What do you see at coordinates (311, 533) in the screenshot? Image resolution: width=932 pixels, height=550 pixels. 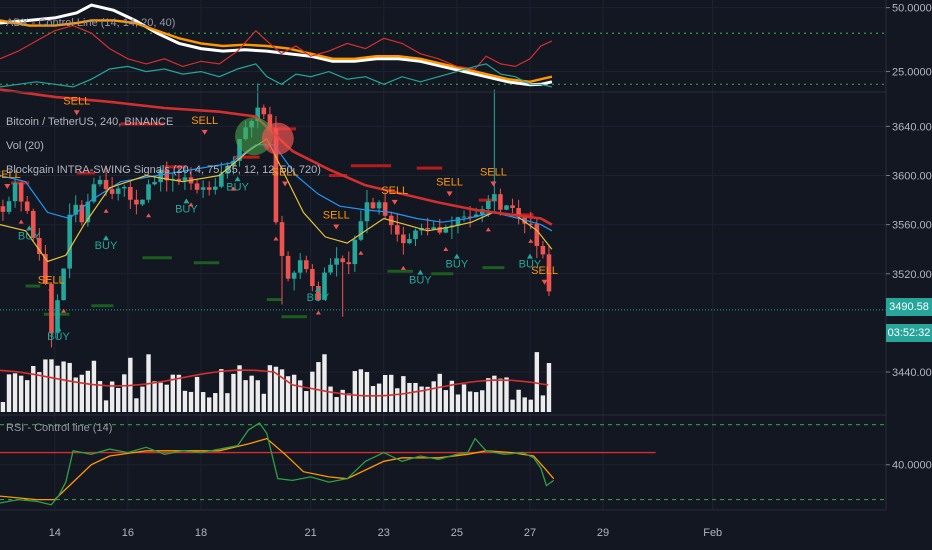 I see `x-tick-label: 21` at bounding box center [311, 533].